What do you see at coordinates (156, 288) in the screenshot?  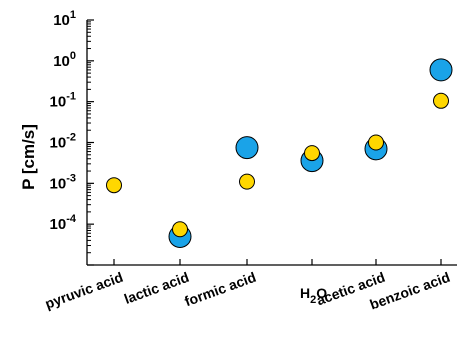 I see `x-category-label: lactic acid` at bounding box center [156, 288].